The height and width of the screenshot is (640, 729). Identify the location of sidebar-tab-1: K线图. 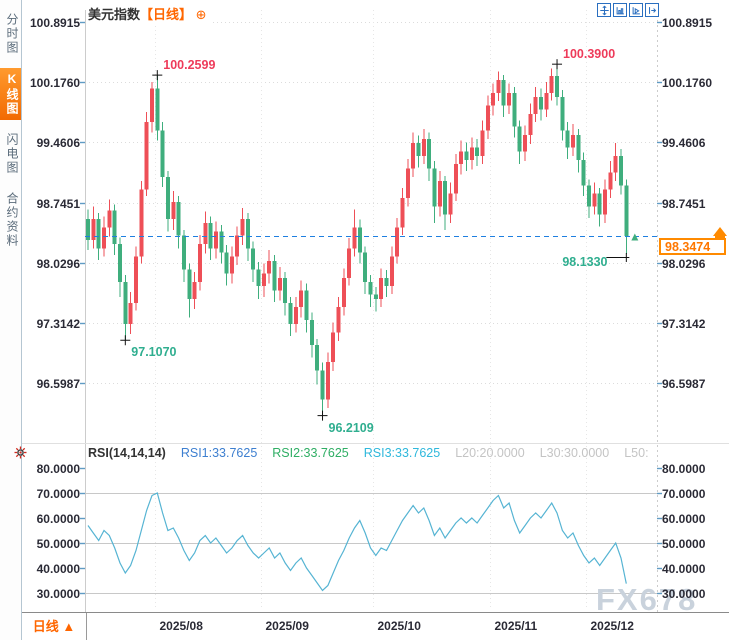
(10, 94).